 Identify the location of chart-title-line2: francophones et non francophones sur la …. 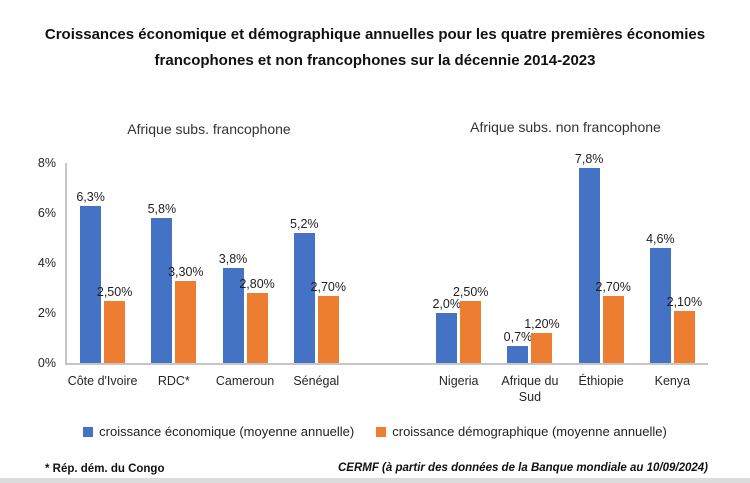
(375, 60).